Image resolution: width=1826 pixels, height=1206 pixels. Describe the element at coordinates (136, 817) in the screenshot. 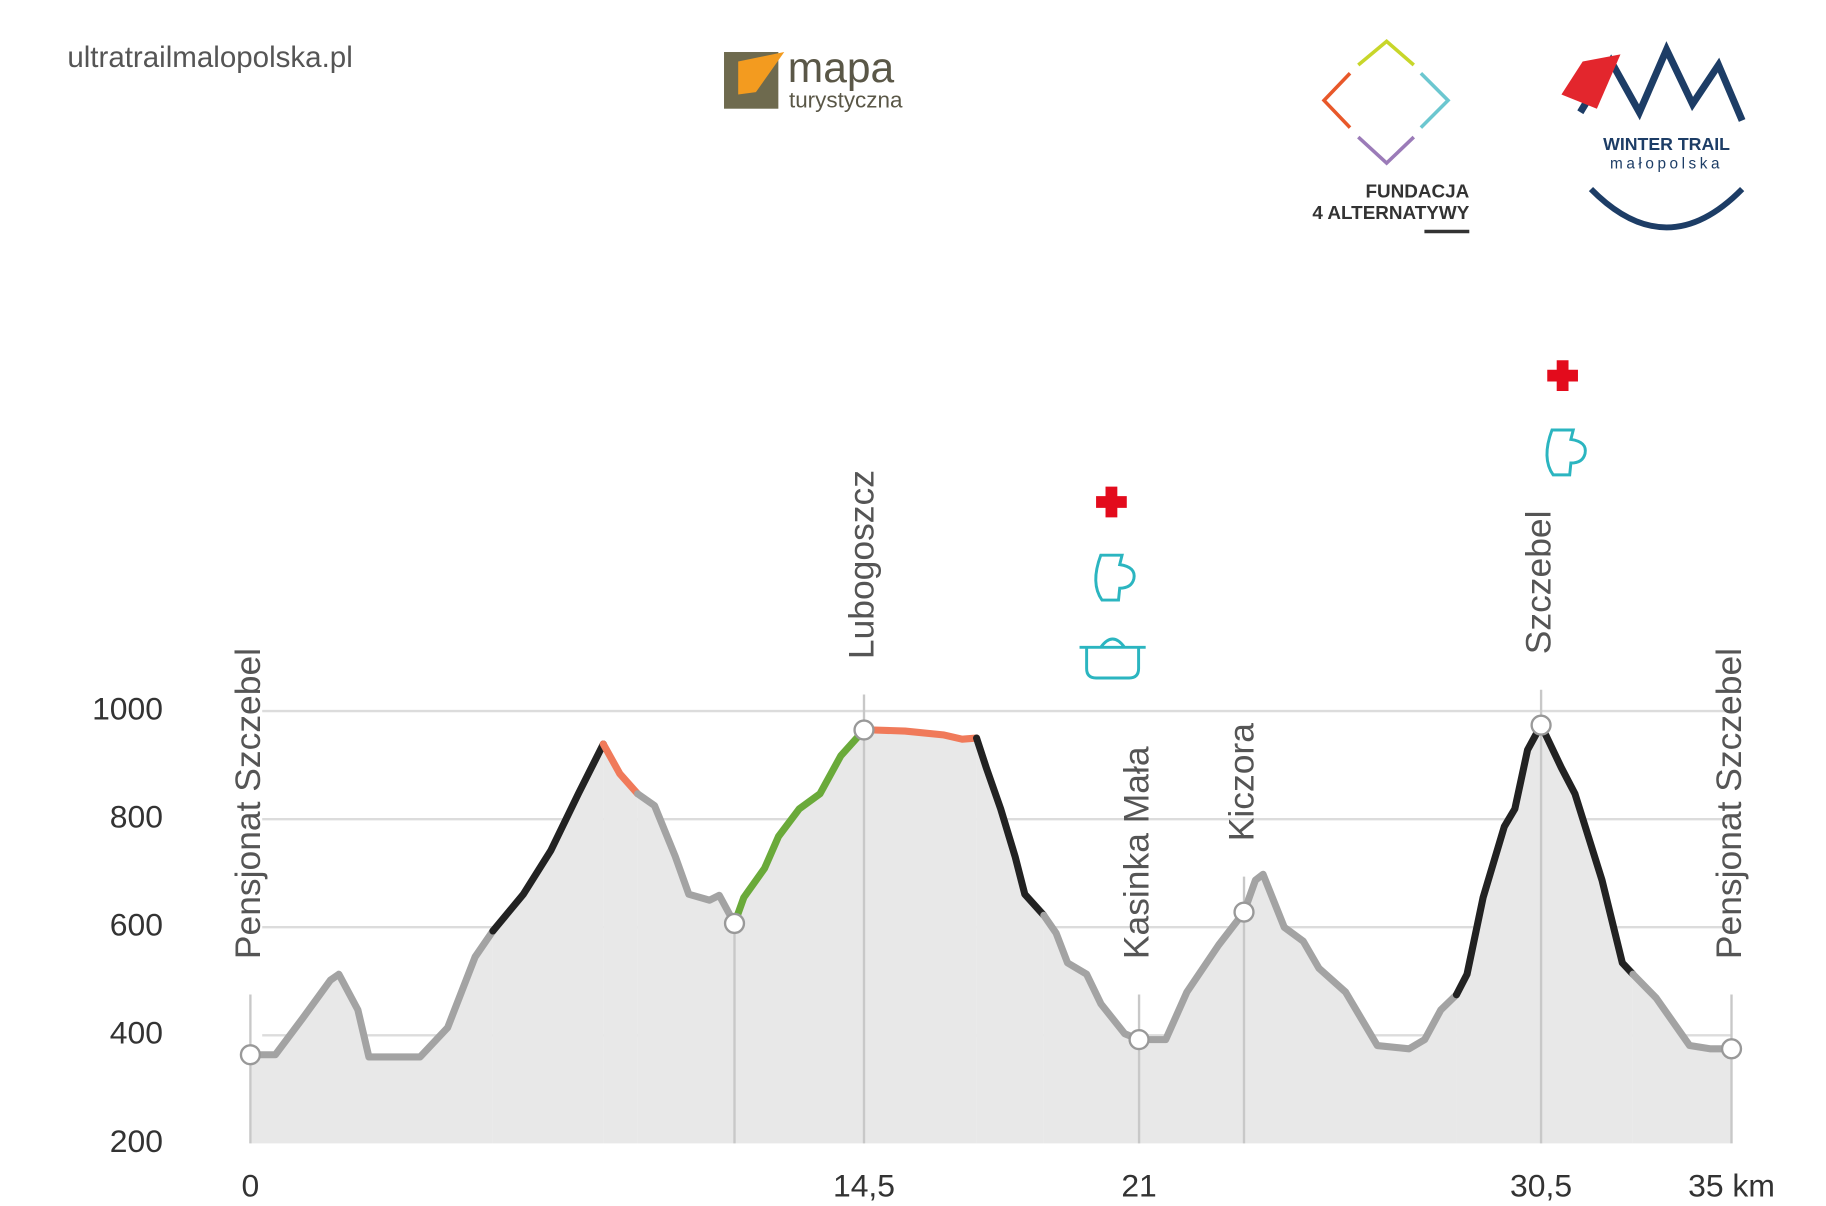

I see `y-tick-label: 800` at that location.